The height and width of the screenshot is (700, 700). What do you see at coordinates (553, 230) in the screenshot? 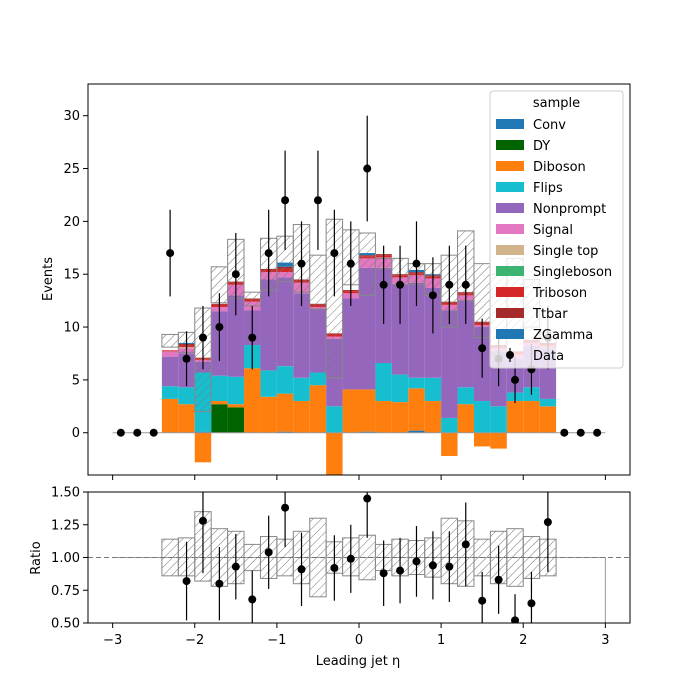
I see `legend-label: Signal` at bounding box center [553, 230].